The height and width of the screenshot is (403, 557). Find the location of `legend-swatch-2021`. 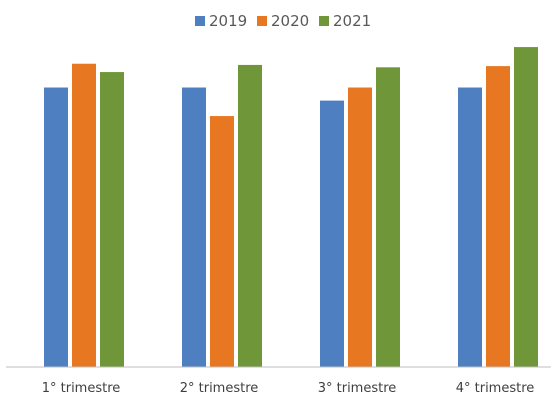

legend-swatch-2021 is located at coordinates (324, 21).